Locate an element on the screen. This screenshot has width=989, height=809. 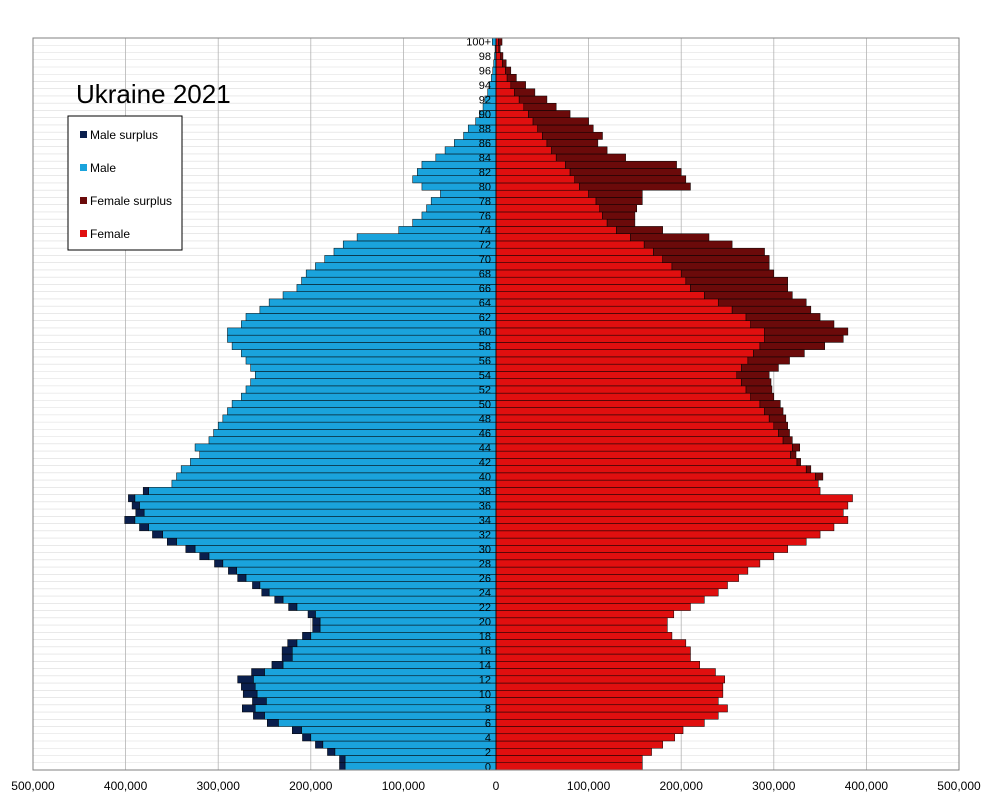
age-label: 20 is located at coordinates (485, 622).